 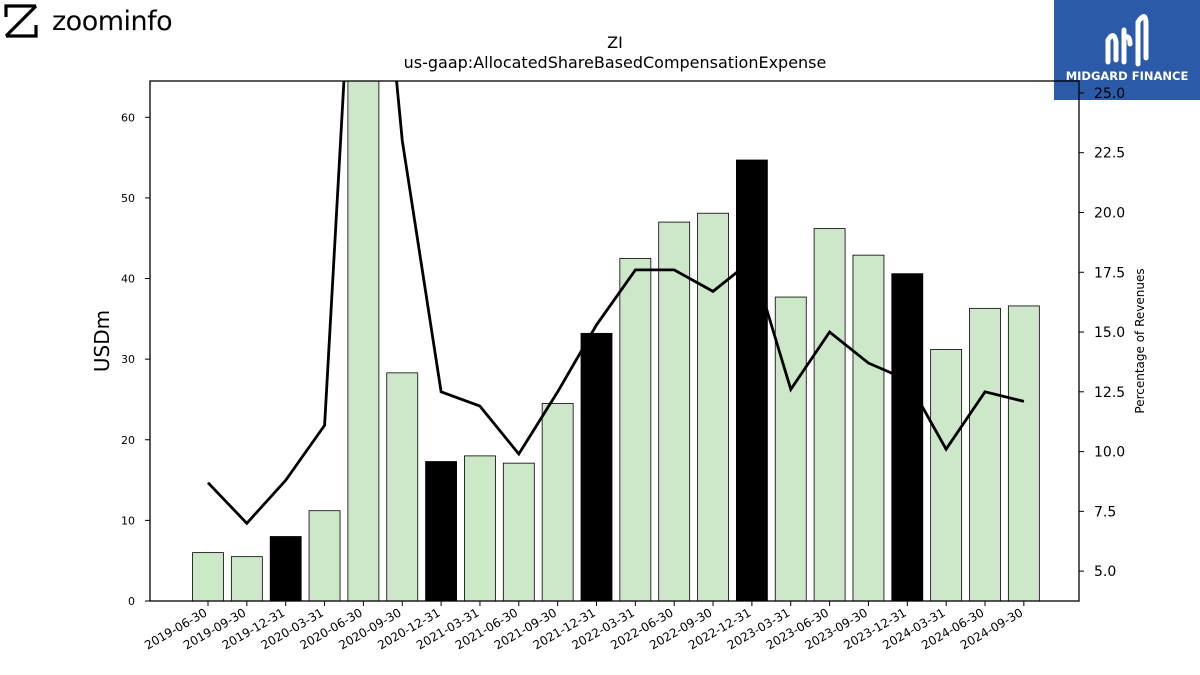 I want to click on midgard-finance-logo: MIDGARD FINANCE, so click(x=1127, y=50).